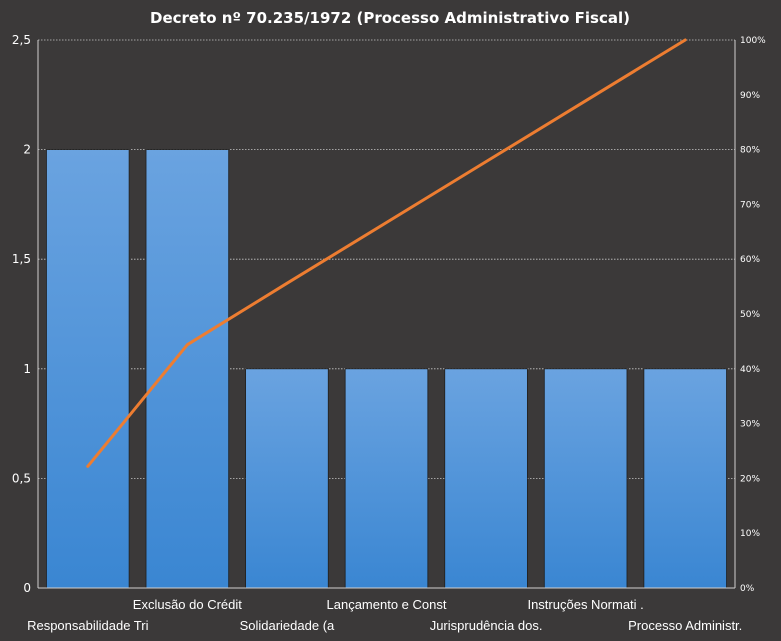 This screenshot has height=641, width=781. I want to click on right-tick-label: 90%, so click(750, 96).